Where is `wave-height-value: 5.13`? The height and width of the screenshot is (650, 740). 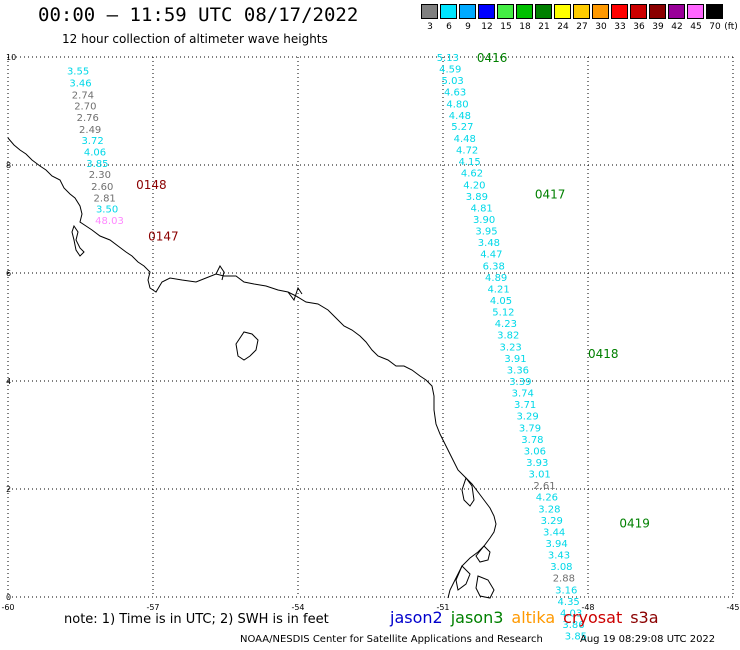
wave-height-value: 5.13 is located at coordinates (448, 58).